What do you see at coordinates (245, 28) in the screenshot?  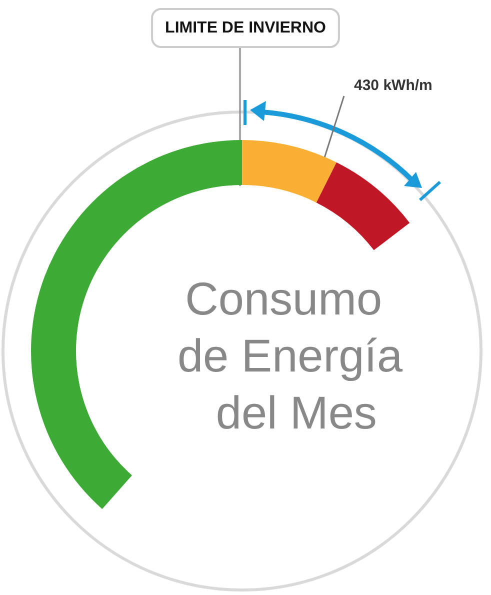 I see `text: LIMITE DE INVIERNO` at bounding box center [245, 28].